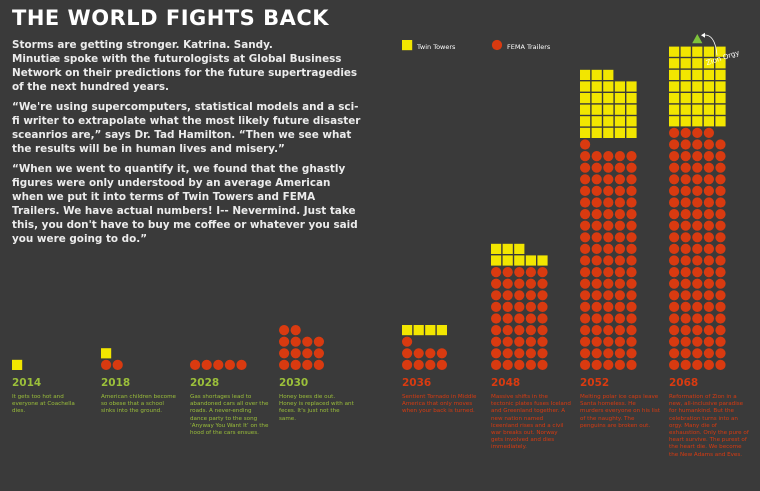 This screenshot has height=491, width=760. What do you see at coordinates (594, 383) in the screenshot?
I see `year-label-2052: 2052` at bounding box center [594, 383].